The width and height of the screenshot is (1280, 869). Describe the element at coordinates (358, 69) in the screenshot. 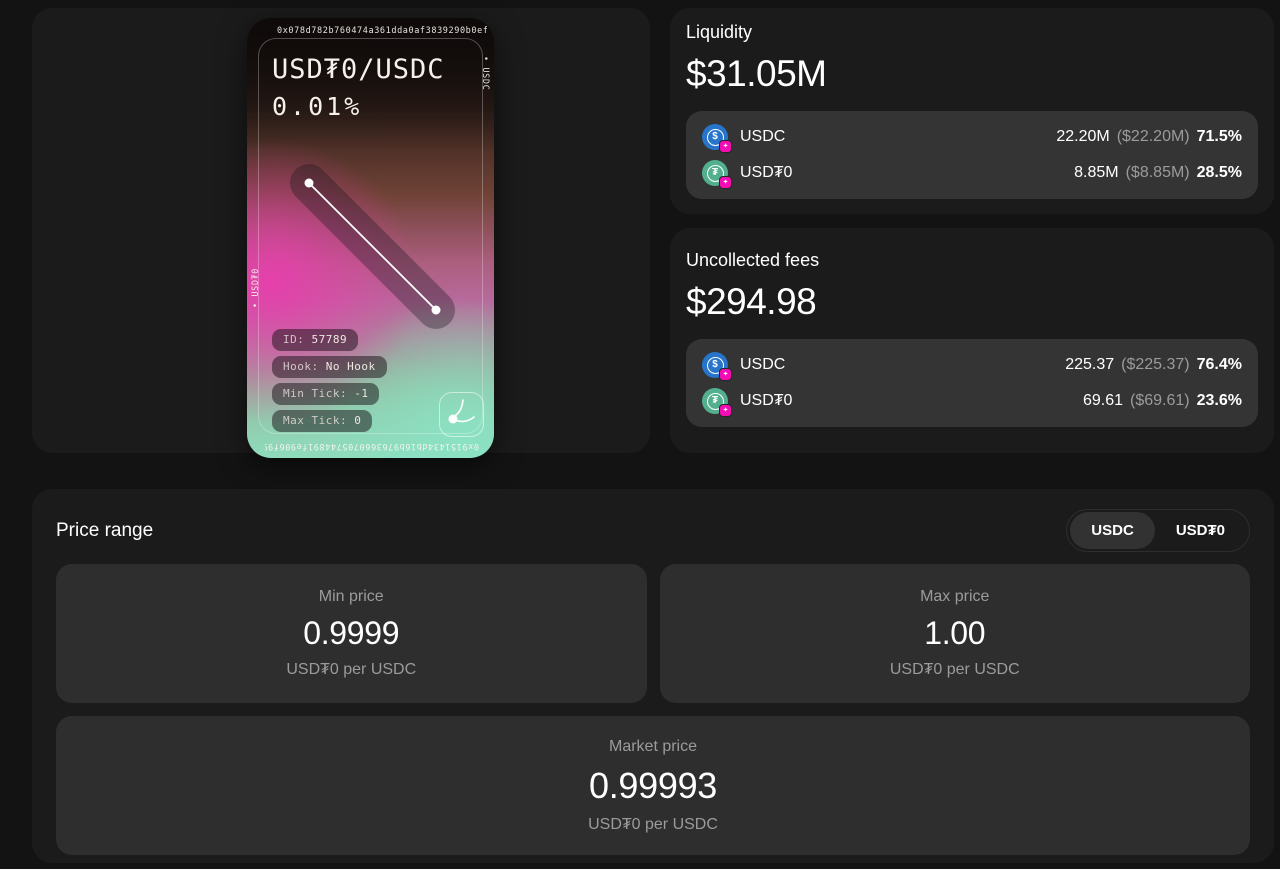

I see `nft-pair-title: USD₮0/USDC` at that location.